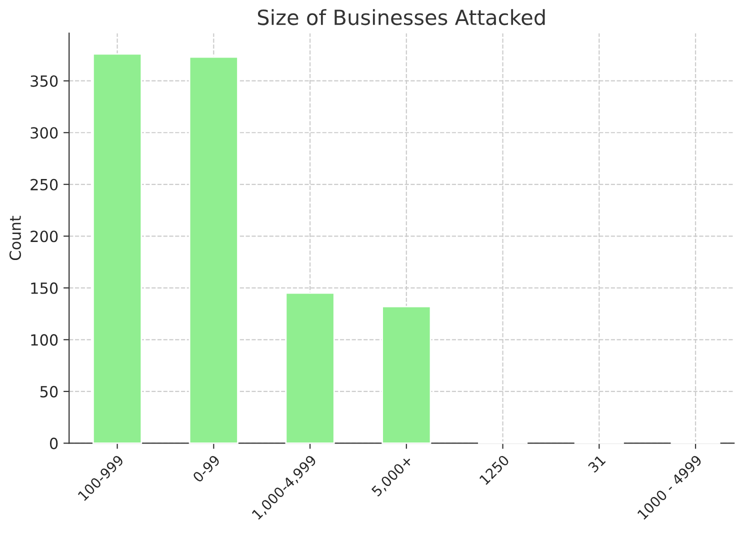 The image size is (743, 554). Describe the element at coordinates (54, 444) in the screenshot. I see `y-tick-label: 0` at that location.